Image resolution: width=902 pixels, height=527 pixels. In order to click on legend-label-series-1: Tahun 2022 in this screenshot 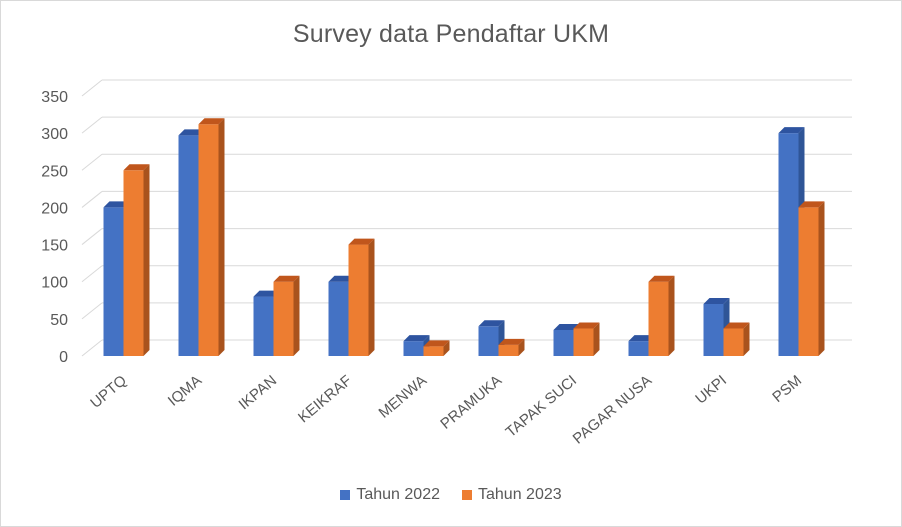, I will do `click(398, 494)`.